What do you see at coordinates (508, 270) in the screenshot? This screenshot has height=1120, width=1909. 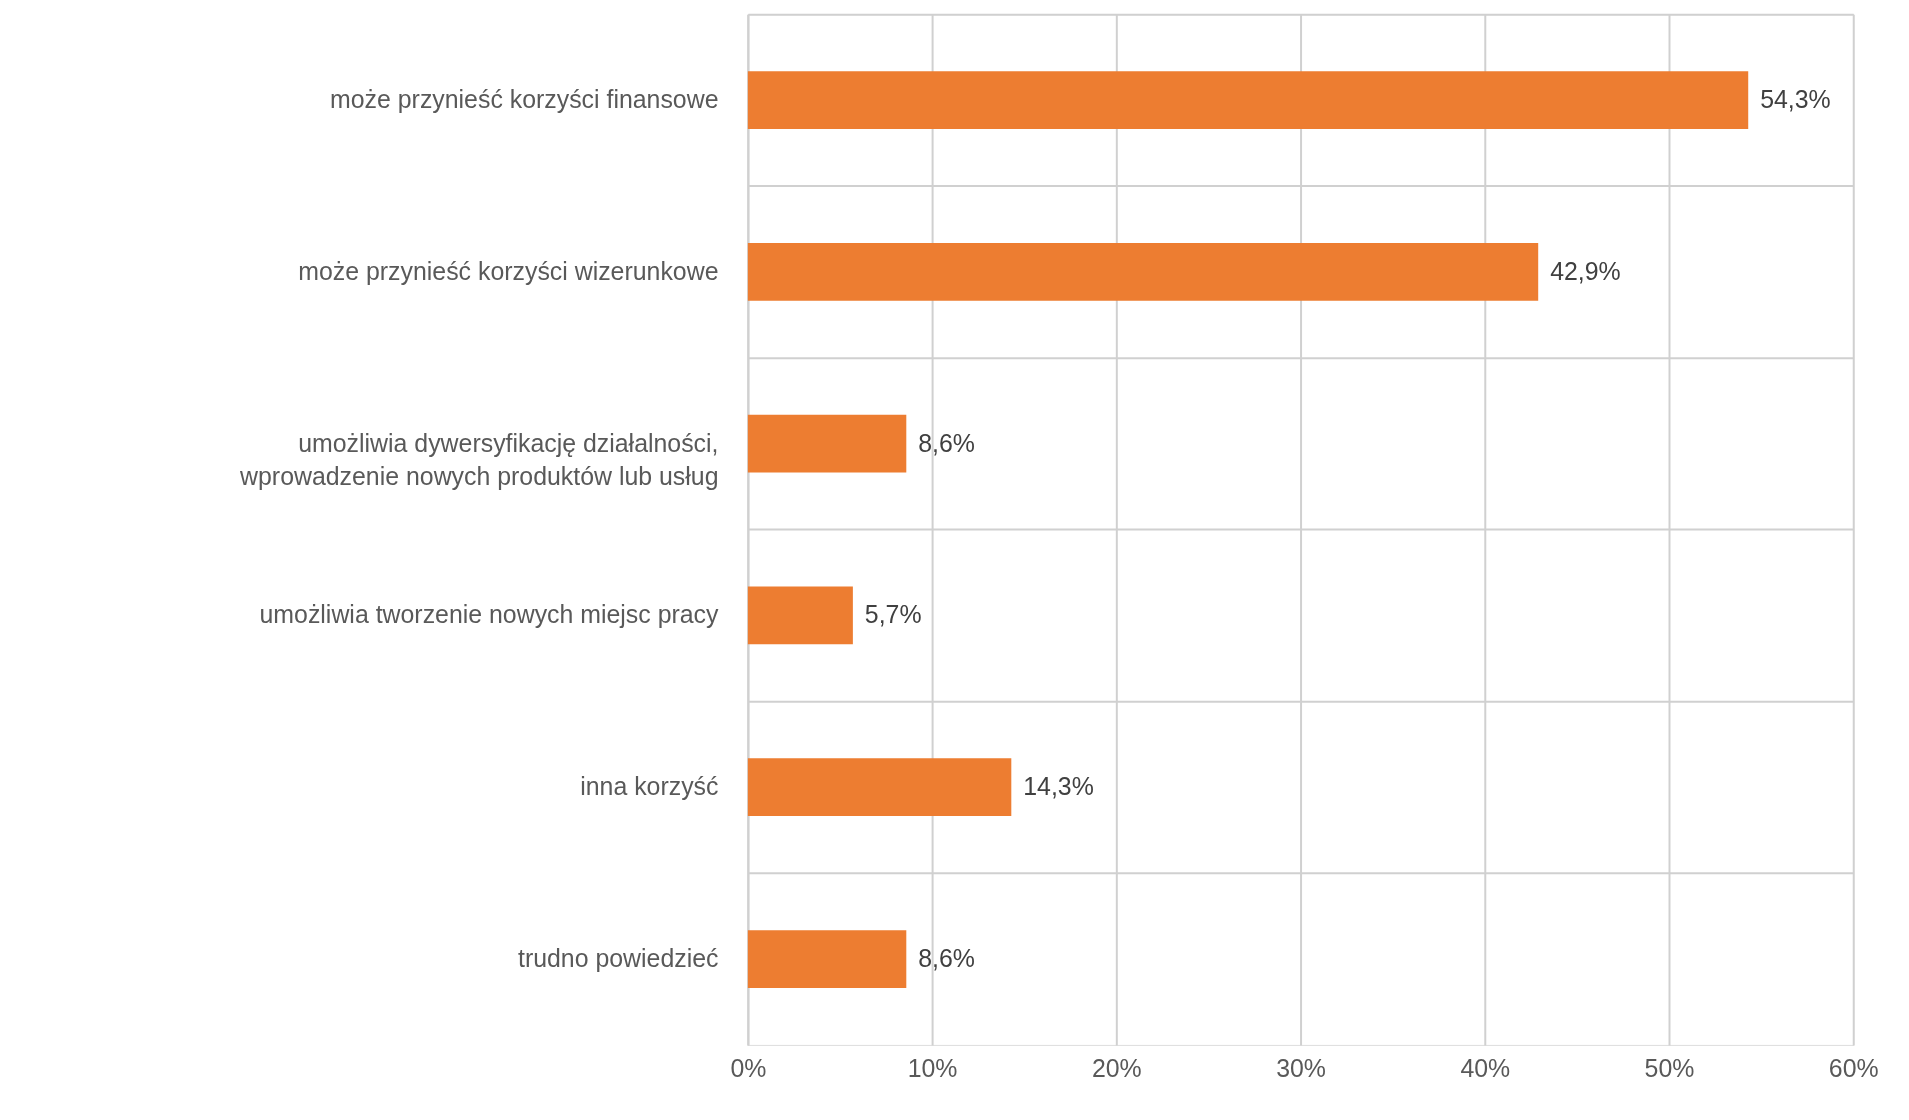 I see `y-tick-label: może przynieść korzyści wizerunkowe` at bounding box center [508, 270].